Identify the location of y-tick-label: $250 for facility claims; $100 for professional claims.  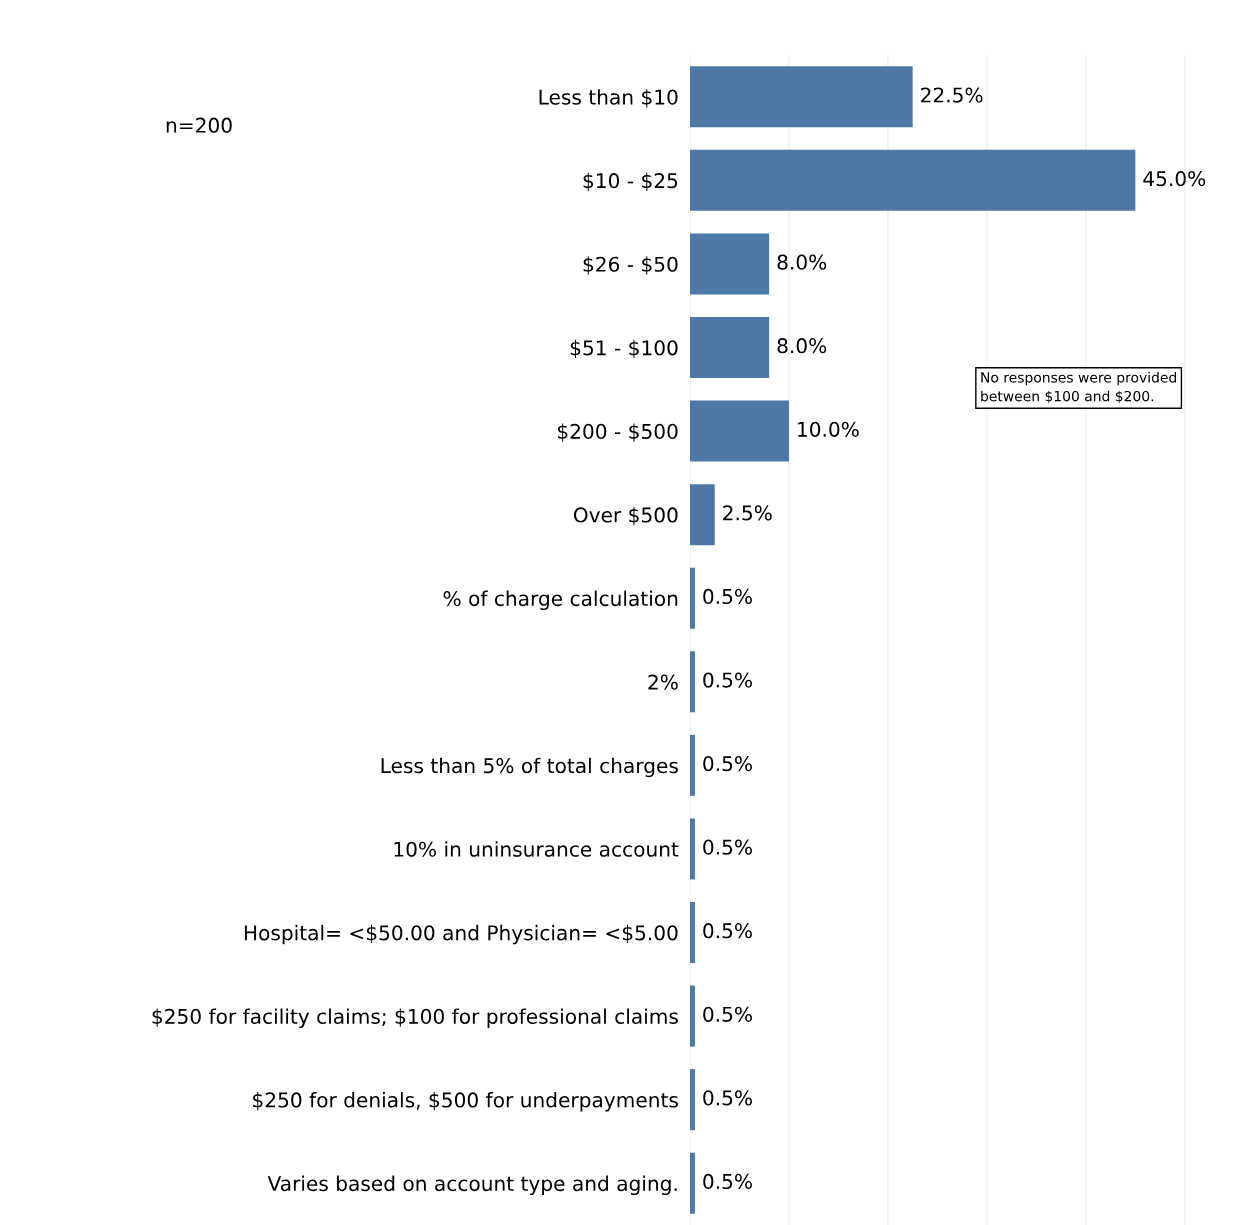
(415, 1018).